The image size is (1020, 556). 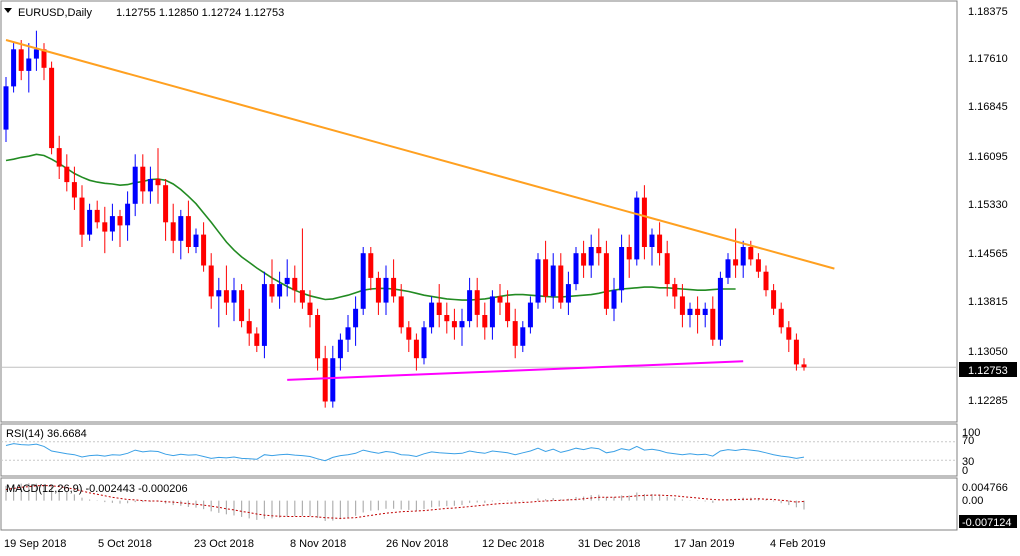 What do you see at coordinates (988, 59) in the screenshot?
I see `price-tick: 1.17610` at bounding box center [988, 59].